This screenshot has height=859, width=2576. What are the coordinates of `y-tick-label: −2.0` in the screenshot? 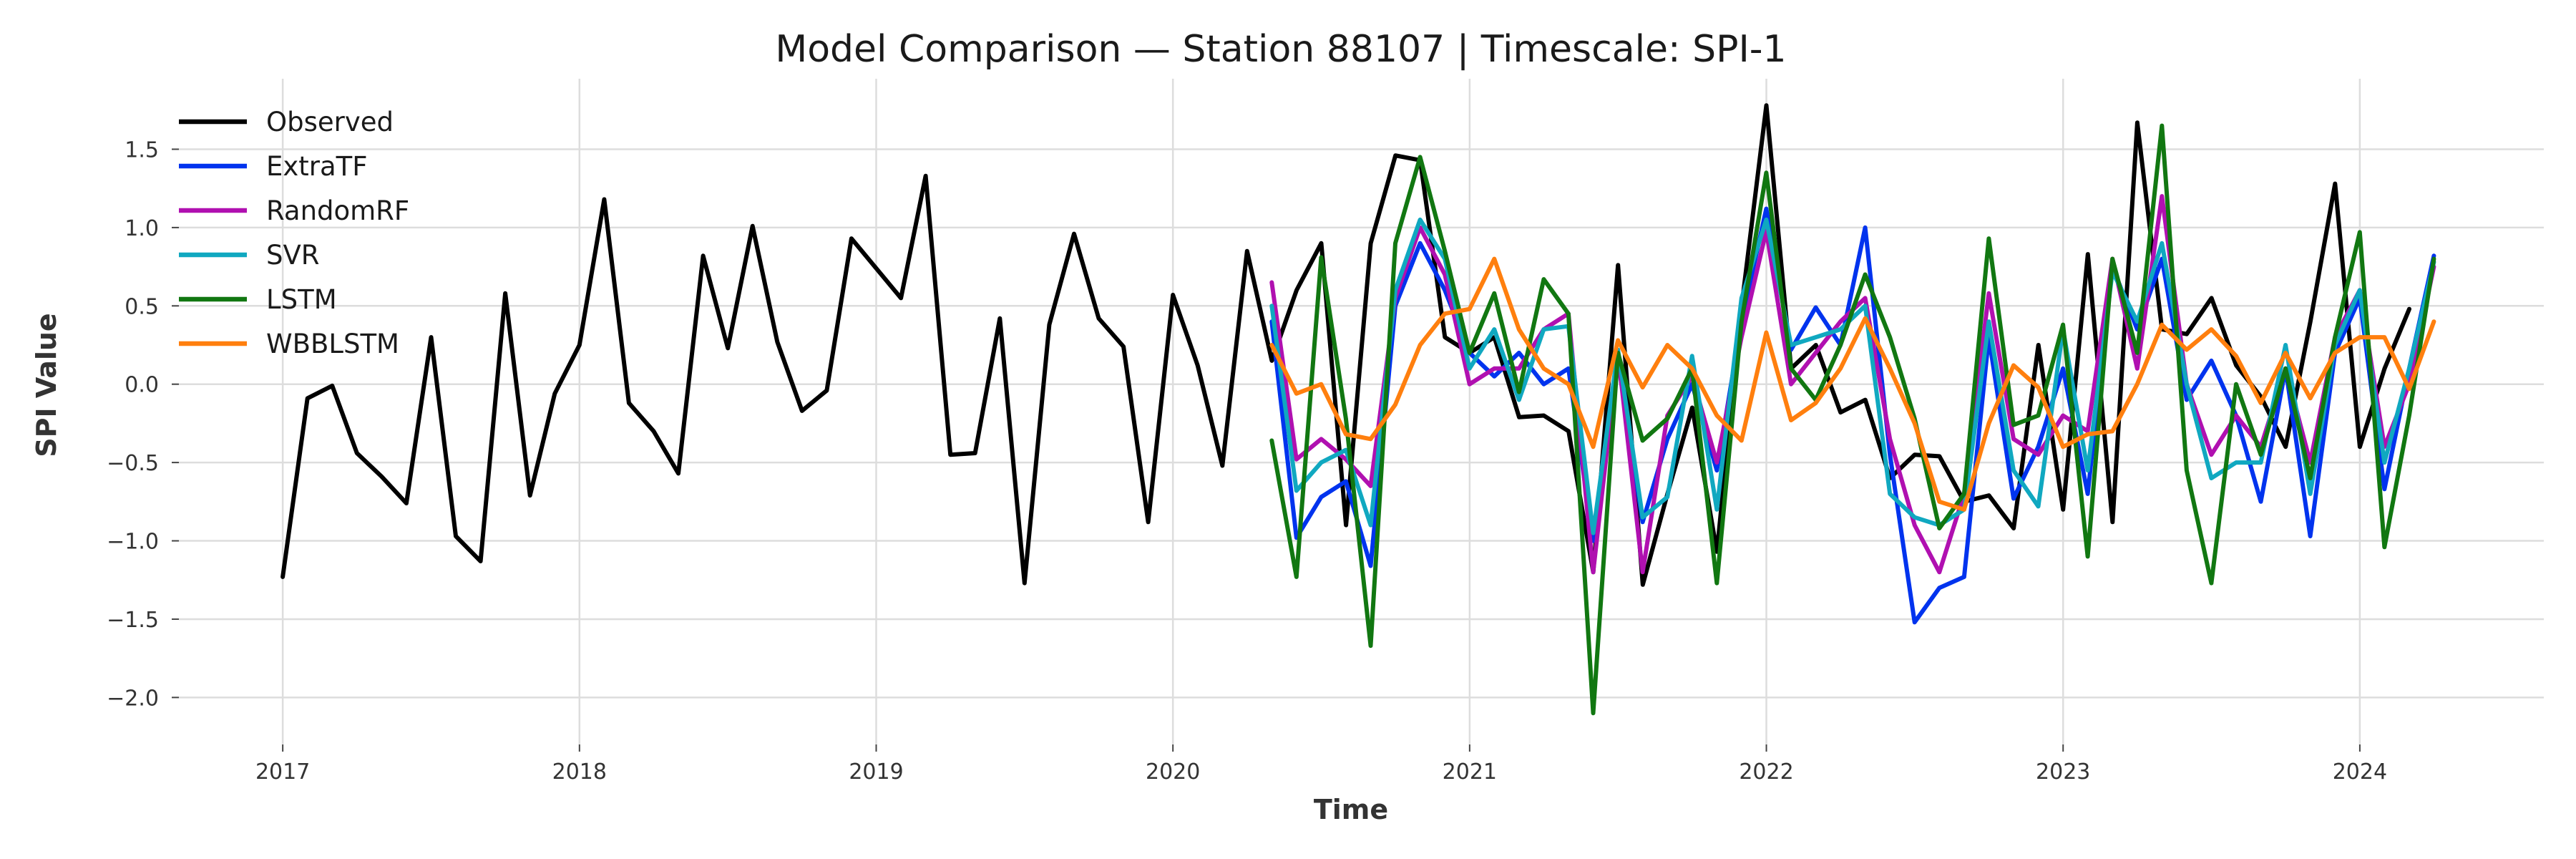 It's located at (133, 698).